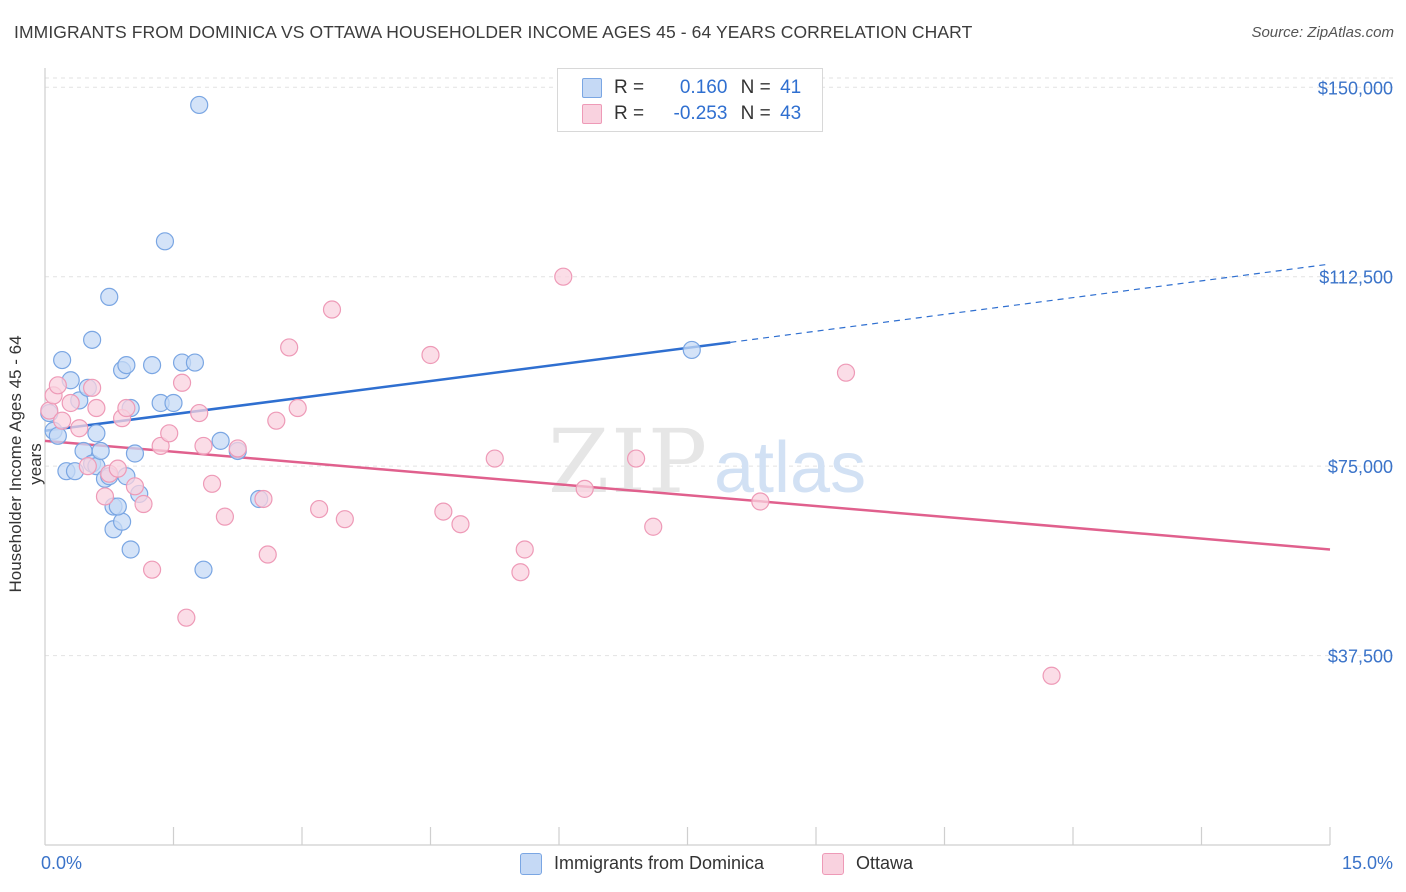 This screenshot has width=1406, height=892. I want to click on watermark-atlas: atlas, so click(790, 468).